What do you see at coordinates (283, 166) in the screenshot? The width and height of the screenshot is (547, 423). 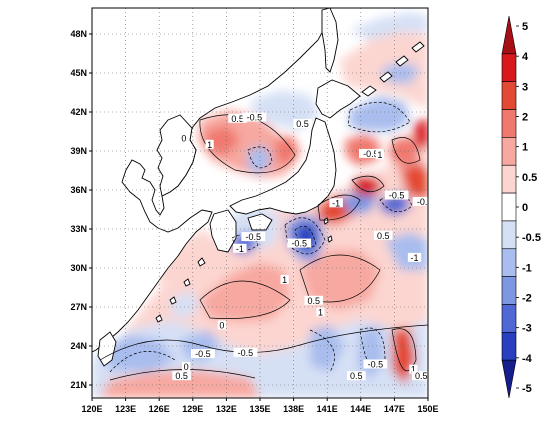 I see `land-honshu` at bounding box center [283, 166].